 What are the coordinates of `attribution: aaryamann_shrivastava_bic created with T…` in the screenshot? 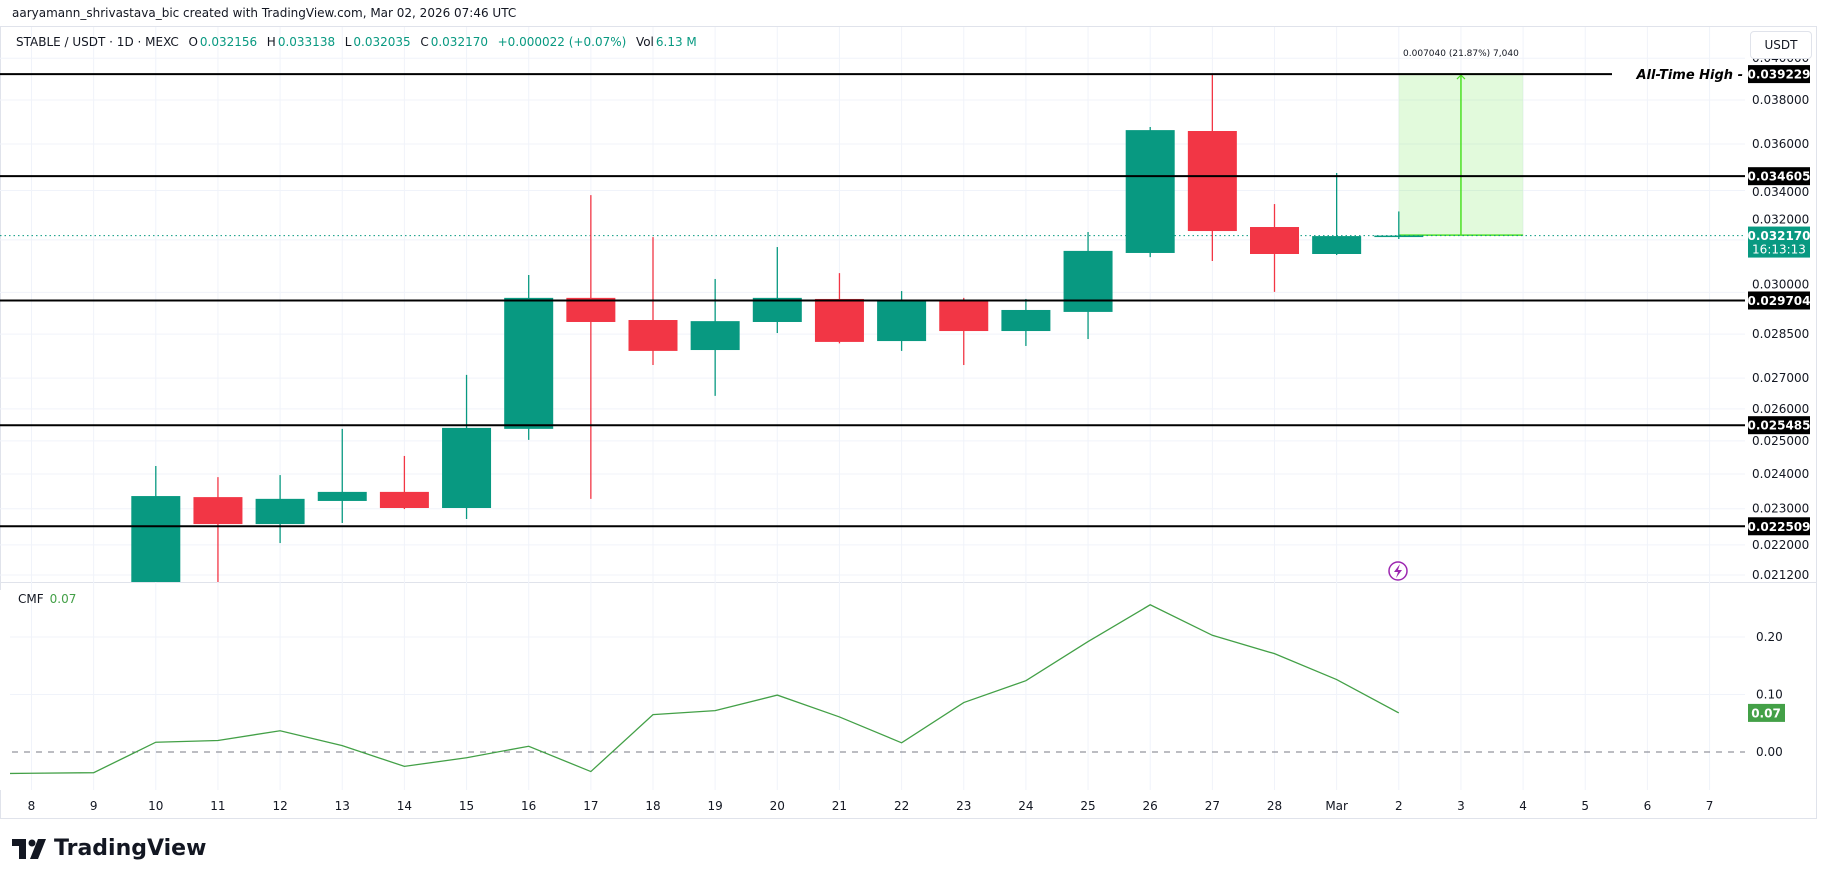 It's located at (264, 13).